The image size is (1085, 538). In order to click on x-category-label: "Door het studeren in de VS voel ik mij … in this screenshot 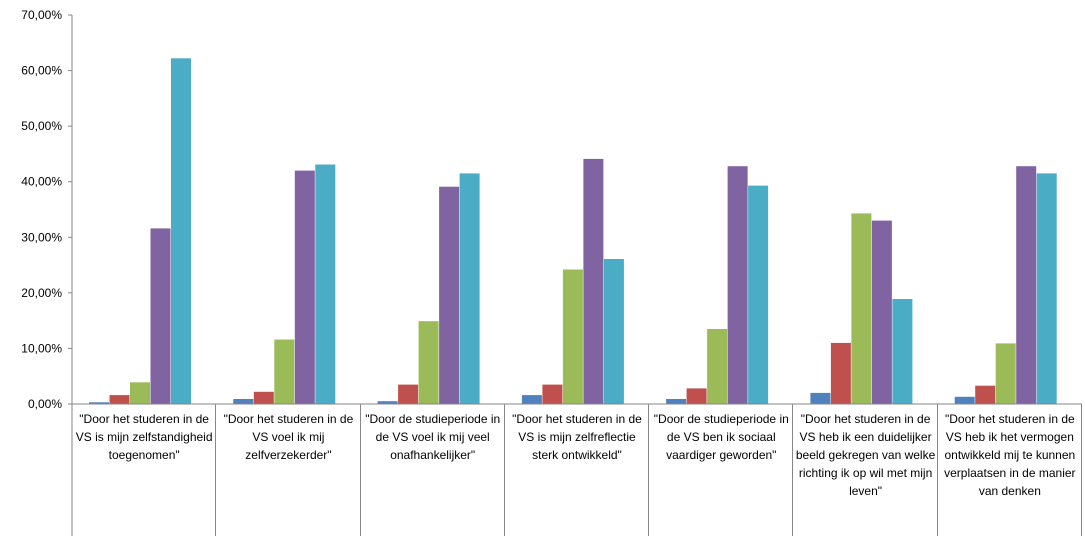, I will do `click(288, 437)`.